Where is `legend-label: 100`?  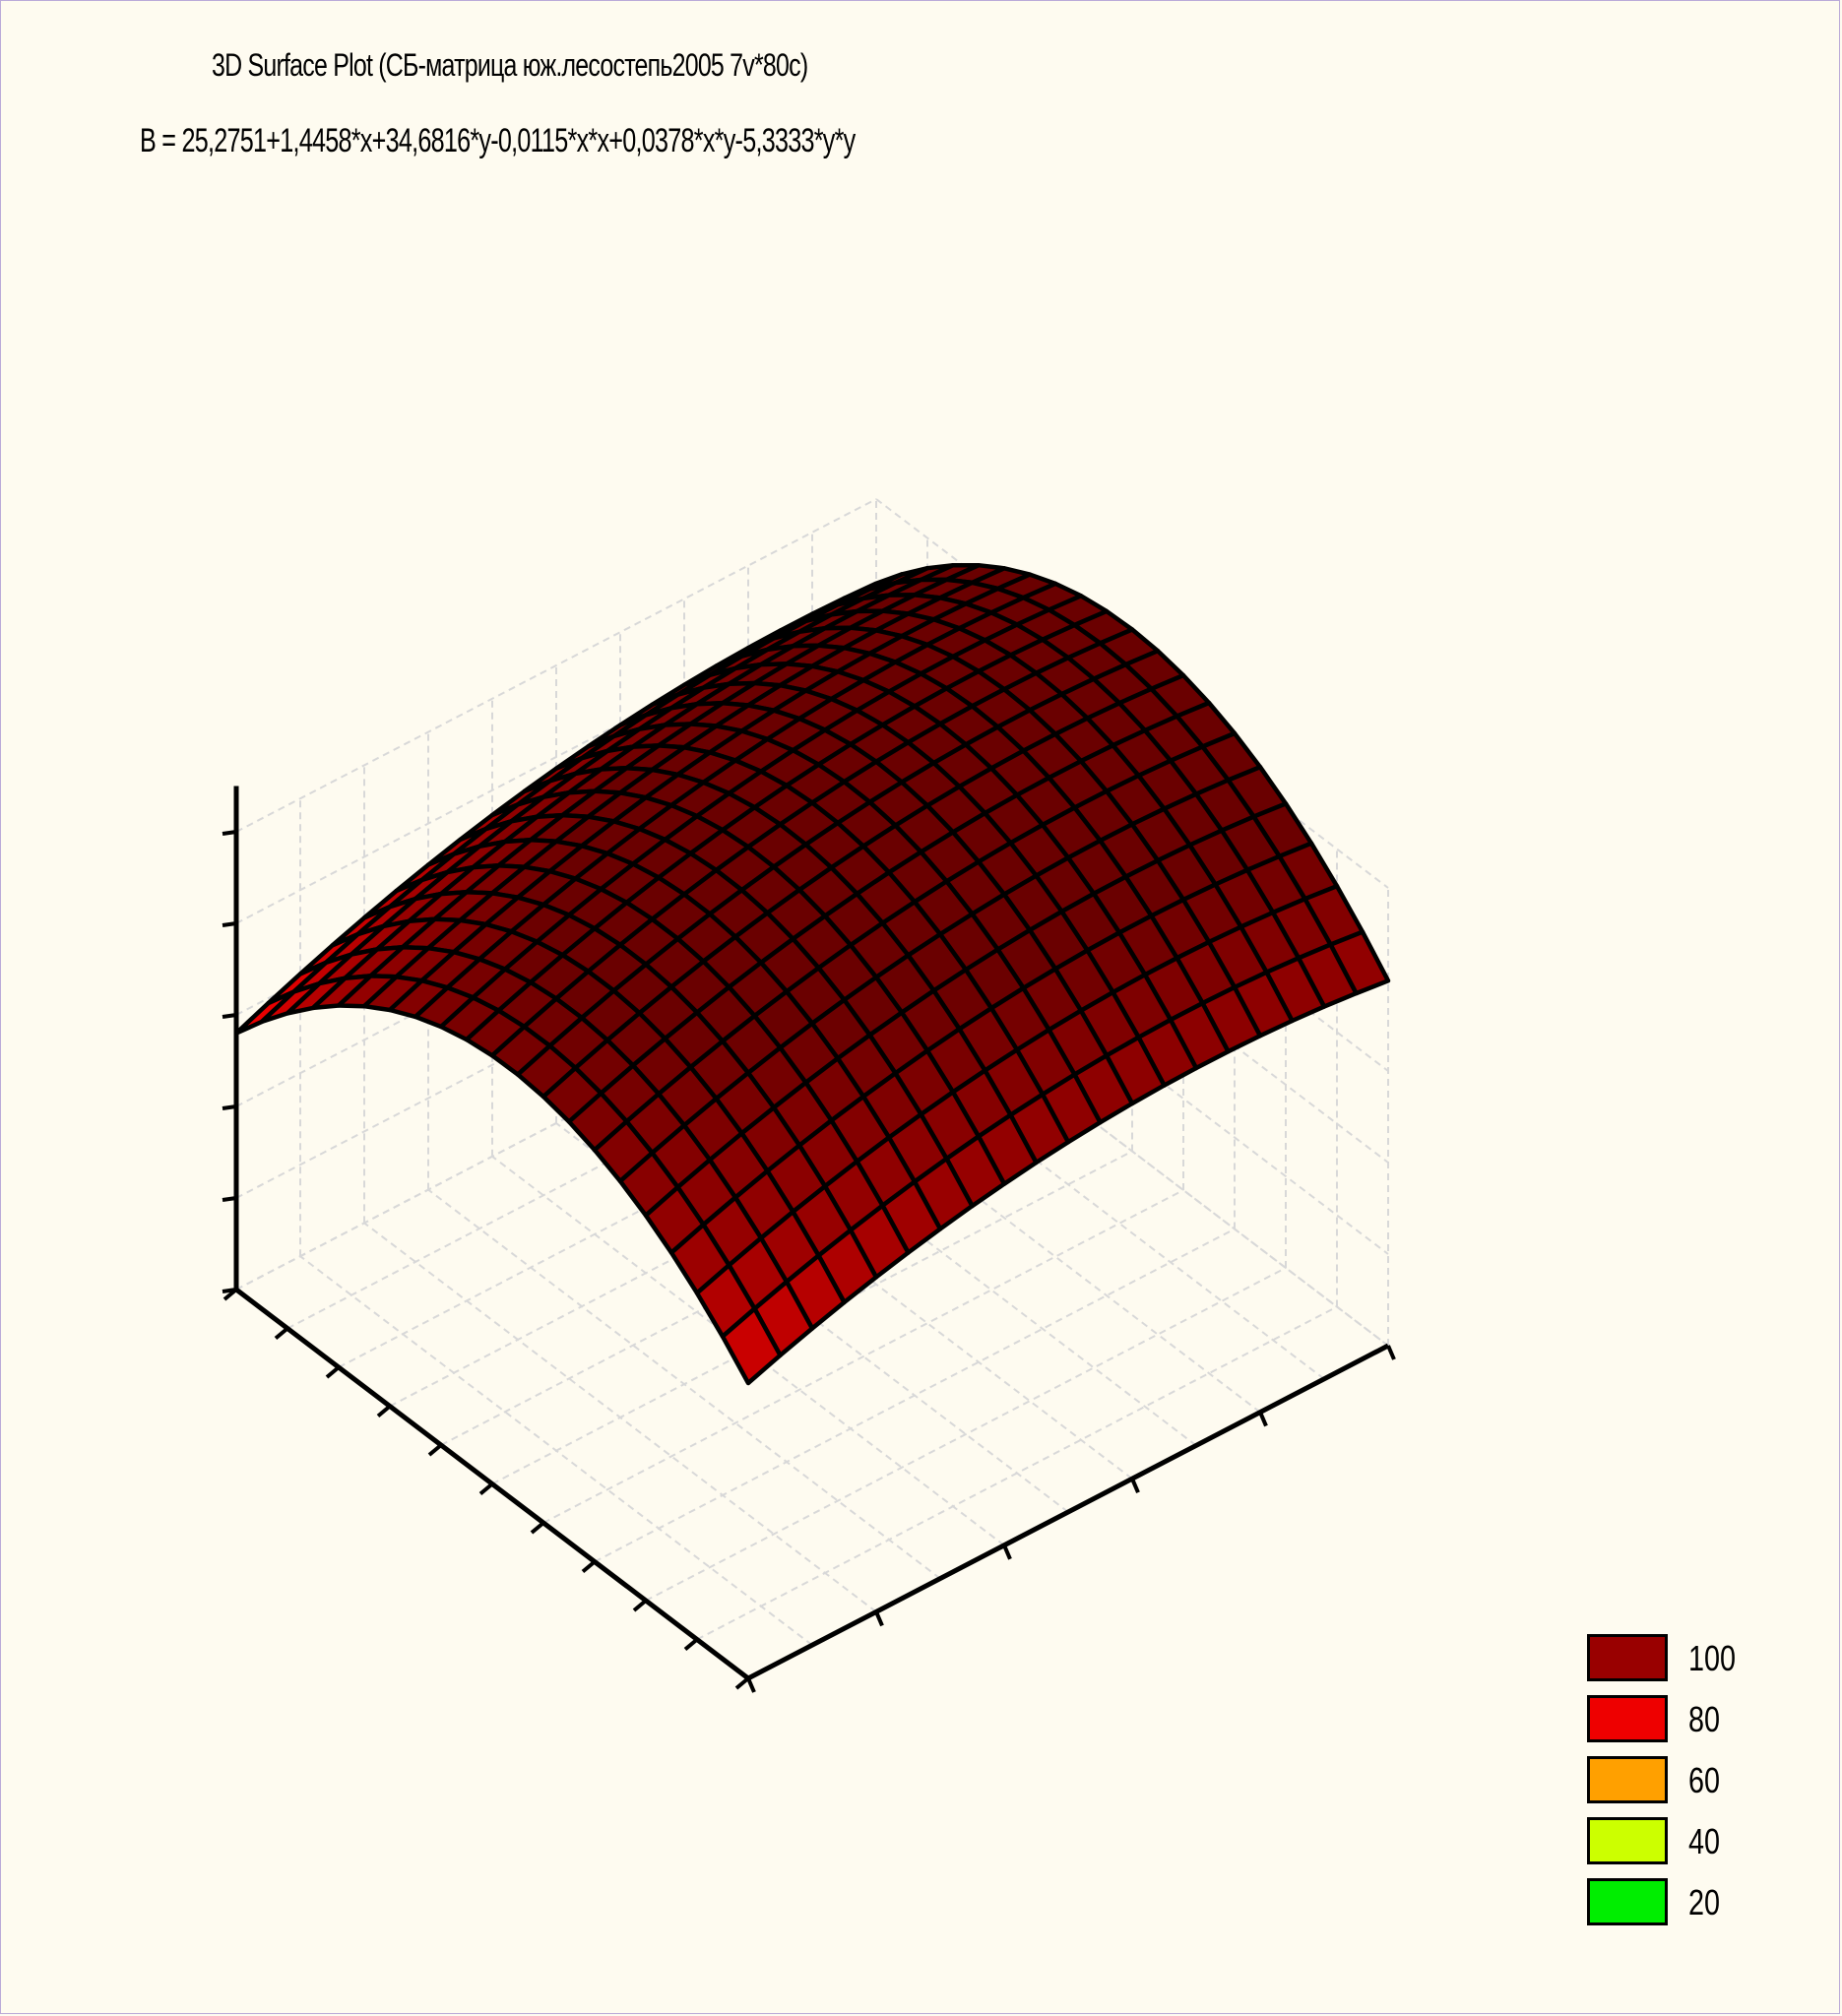 legend-label: 100 is located at coordinates (1712, 1658).